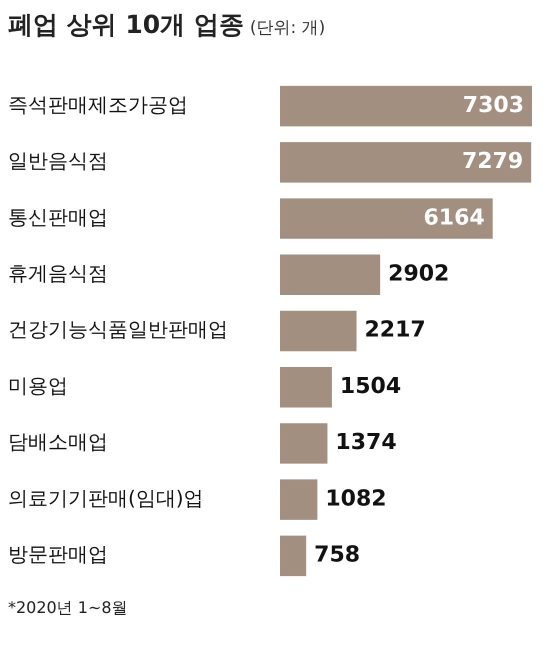 This screenshot has width=550, height=647. I want to click on text: *2020년 1~8월, so click(68, 608).